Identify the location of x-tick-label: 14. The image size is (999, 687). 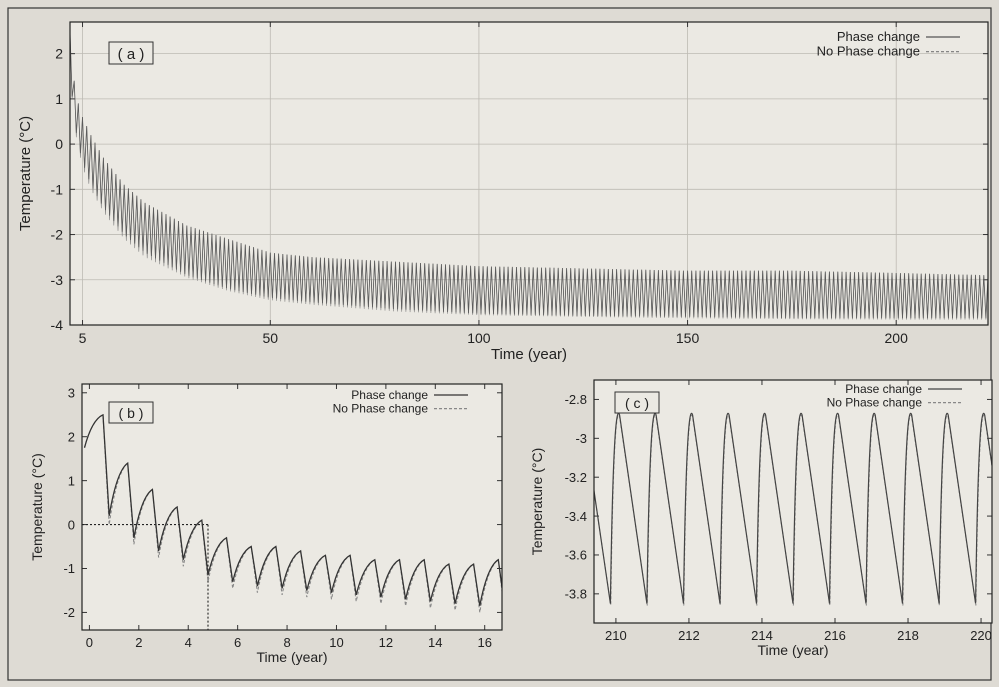
(435, 642).